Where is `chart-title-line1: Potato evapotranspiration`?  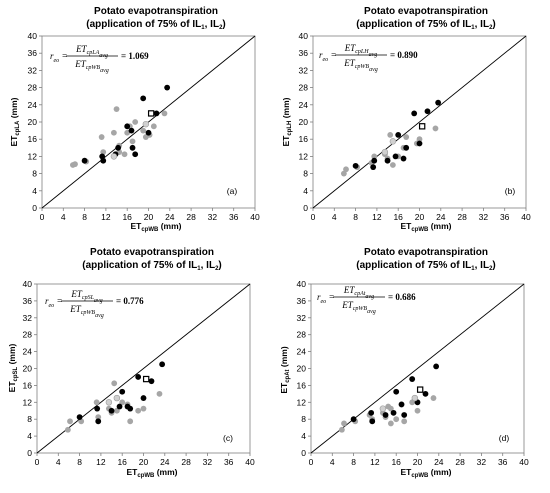 chart-title-line1: Potato evapotranspiration is located at coordinates (426, 11).